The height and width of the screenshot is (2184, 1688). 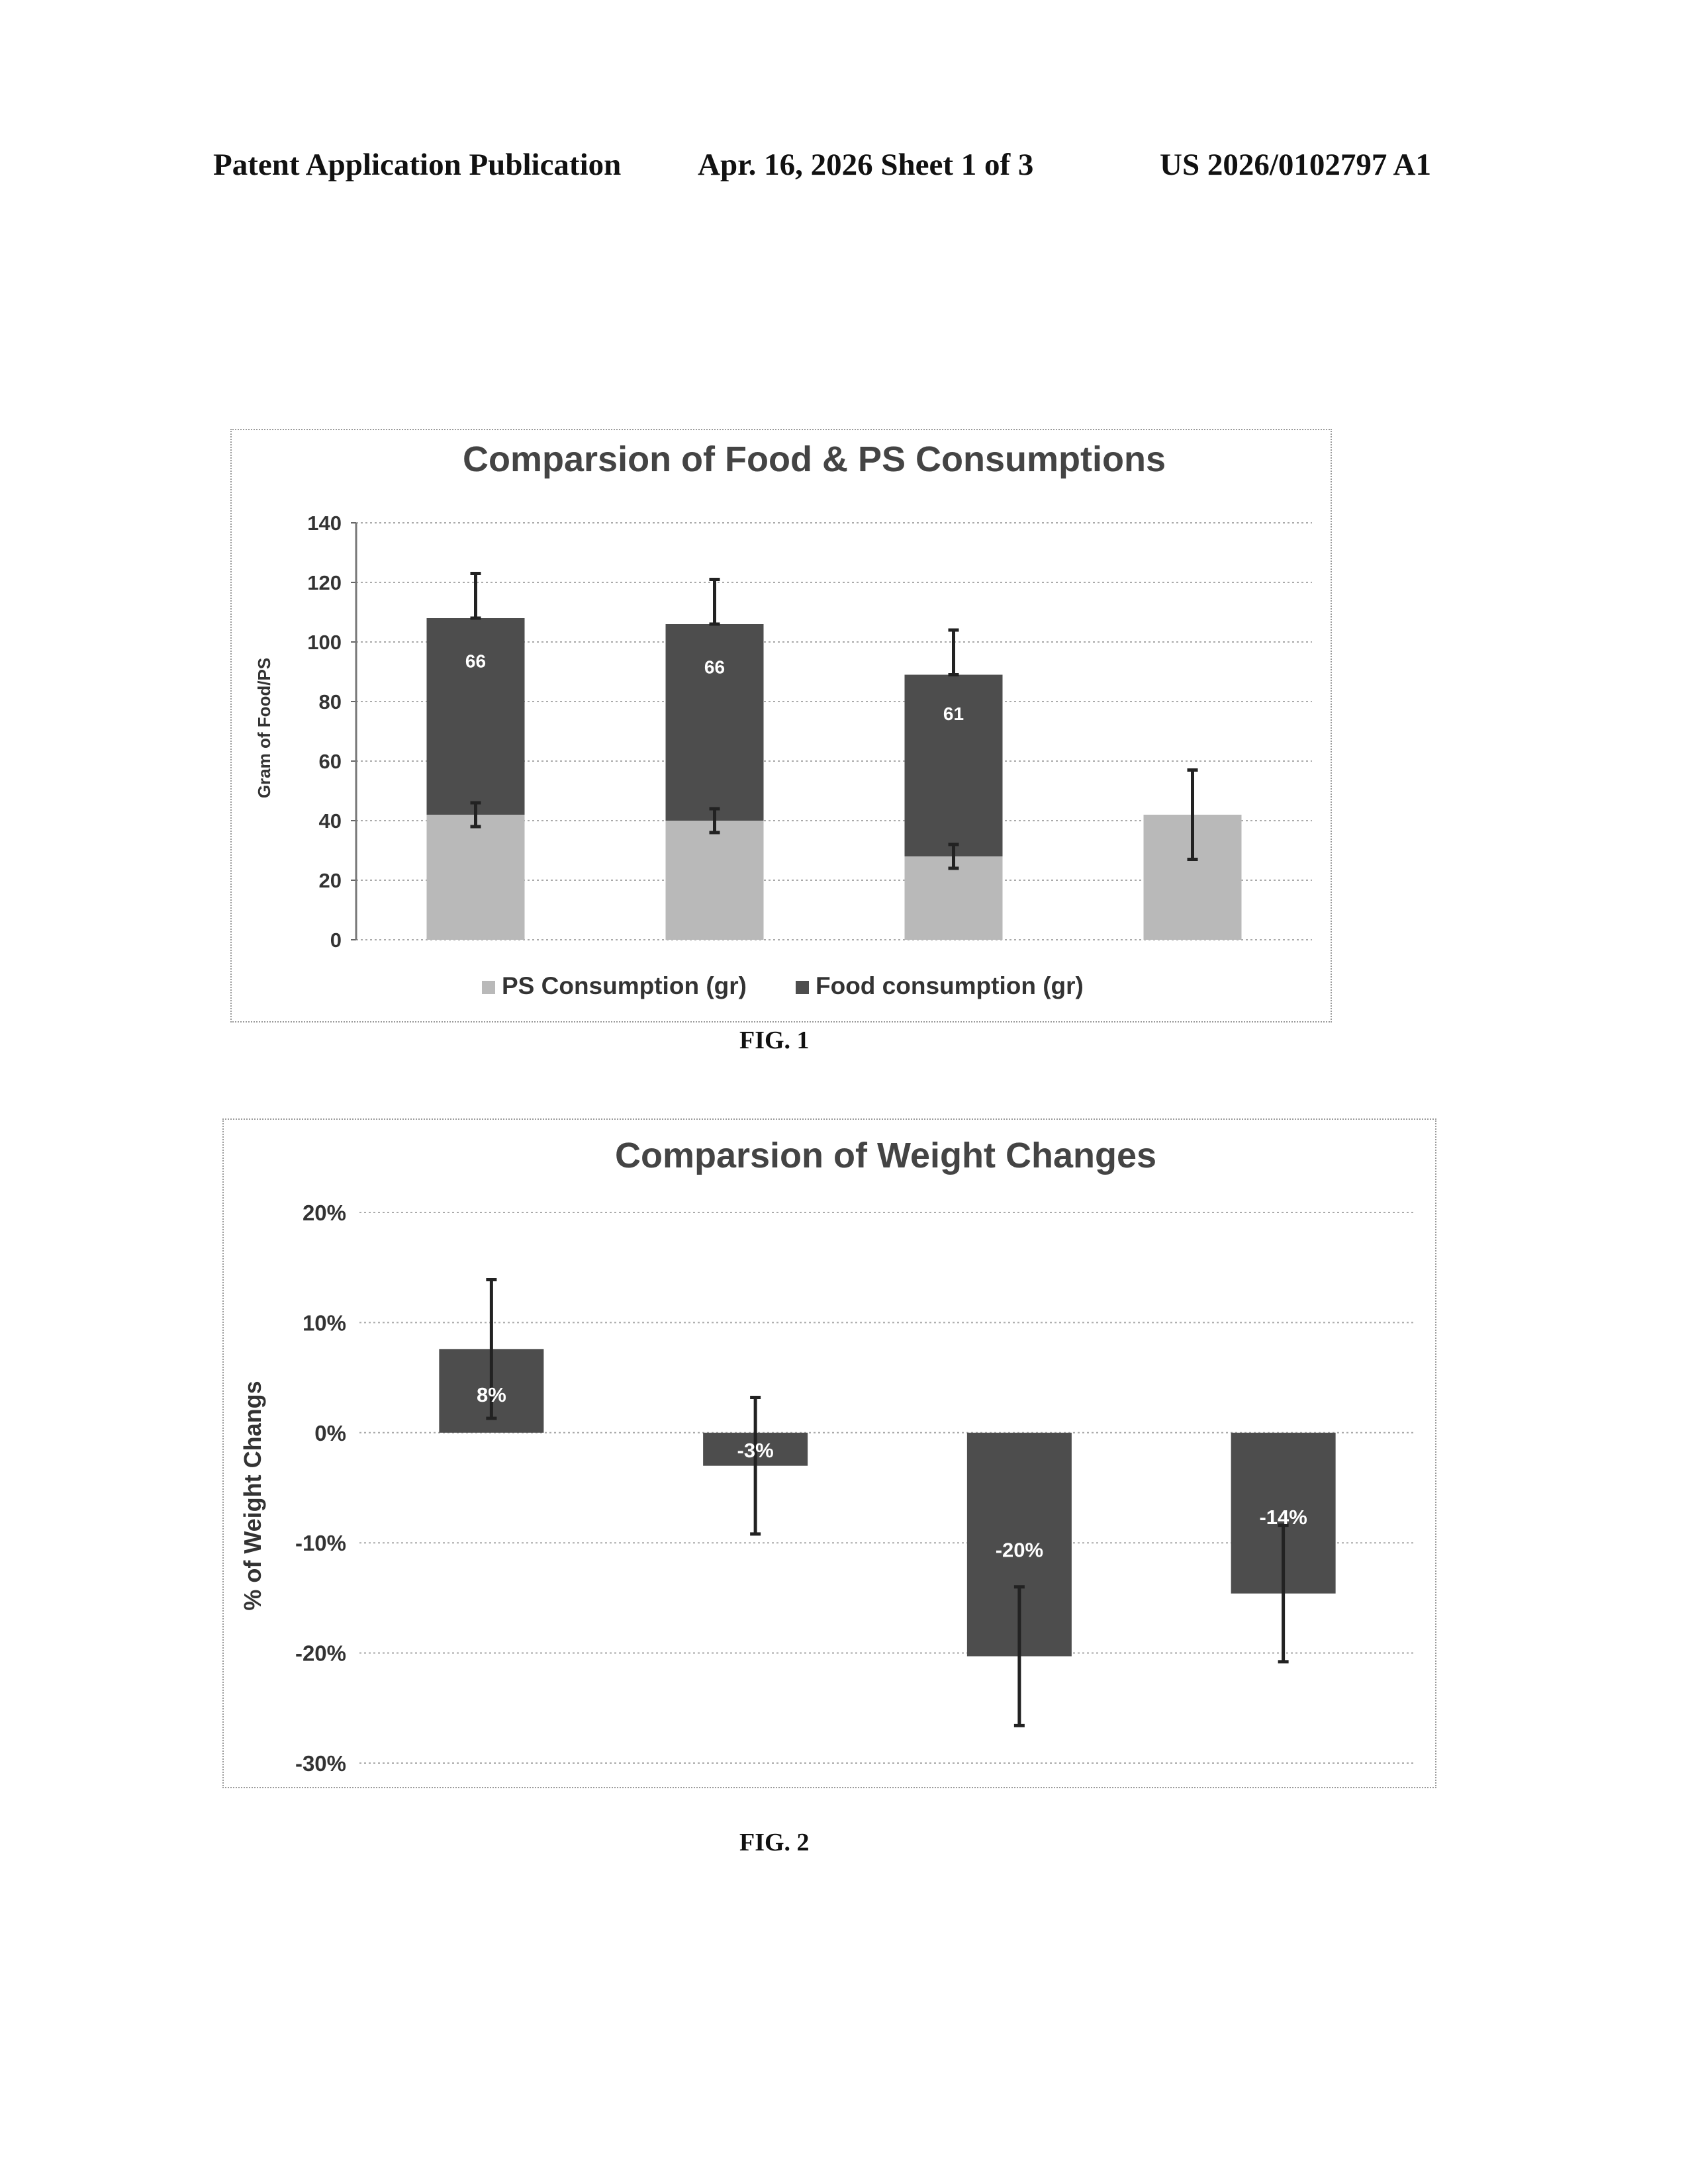 I want to click on fig1-y-tick-label: 140, so click(x=324, y=523).